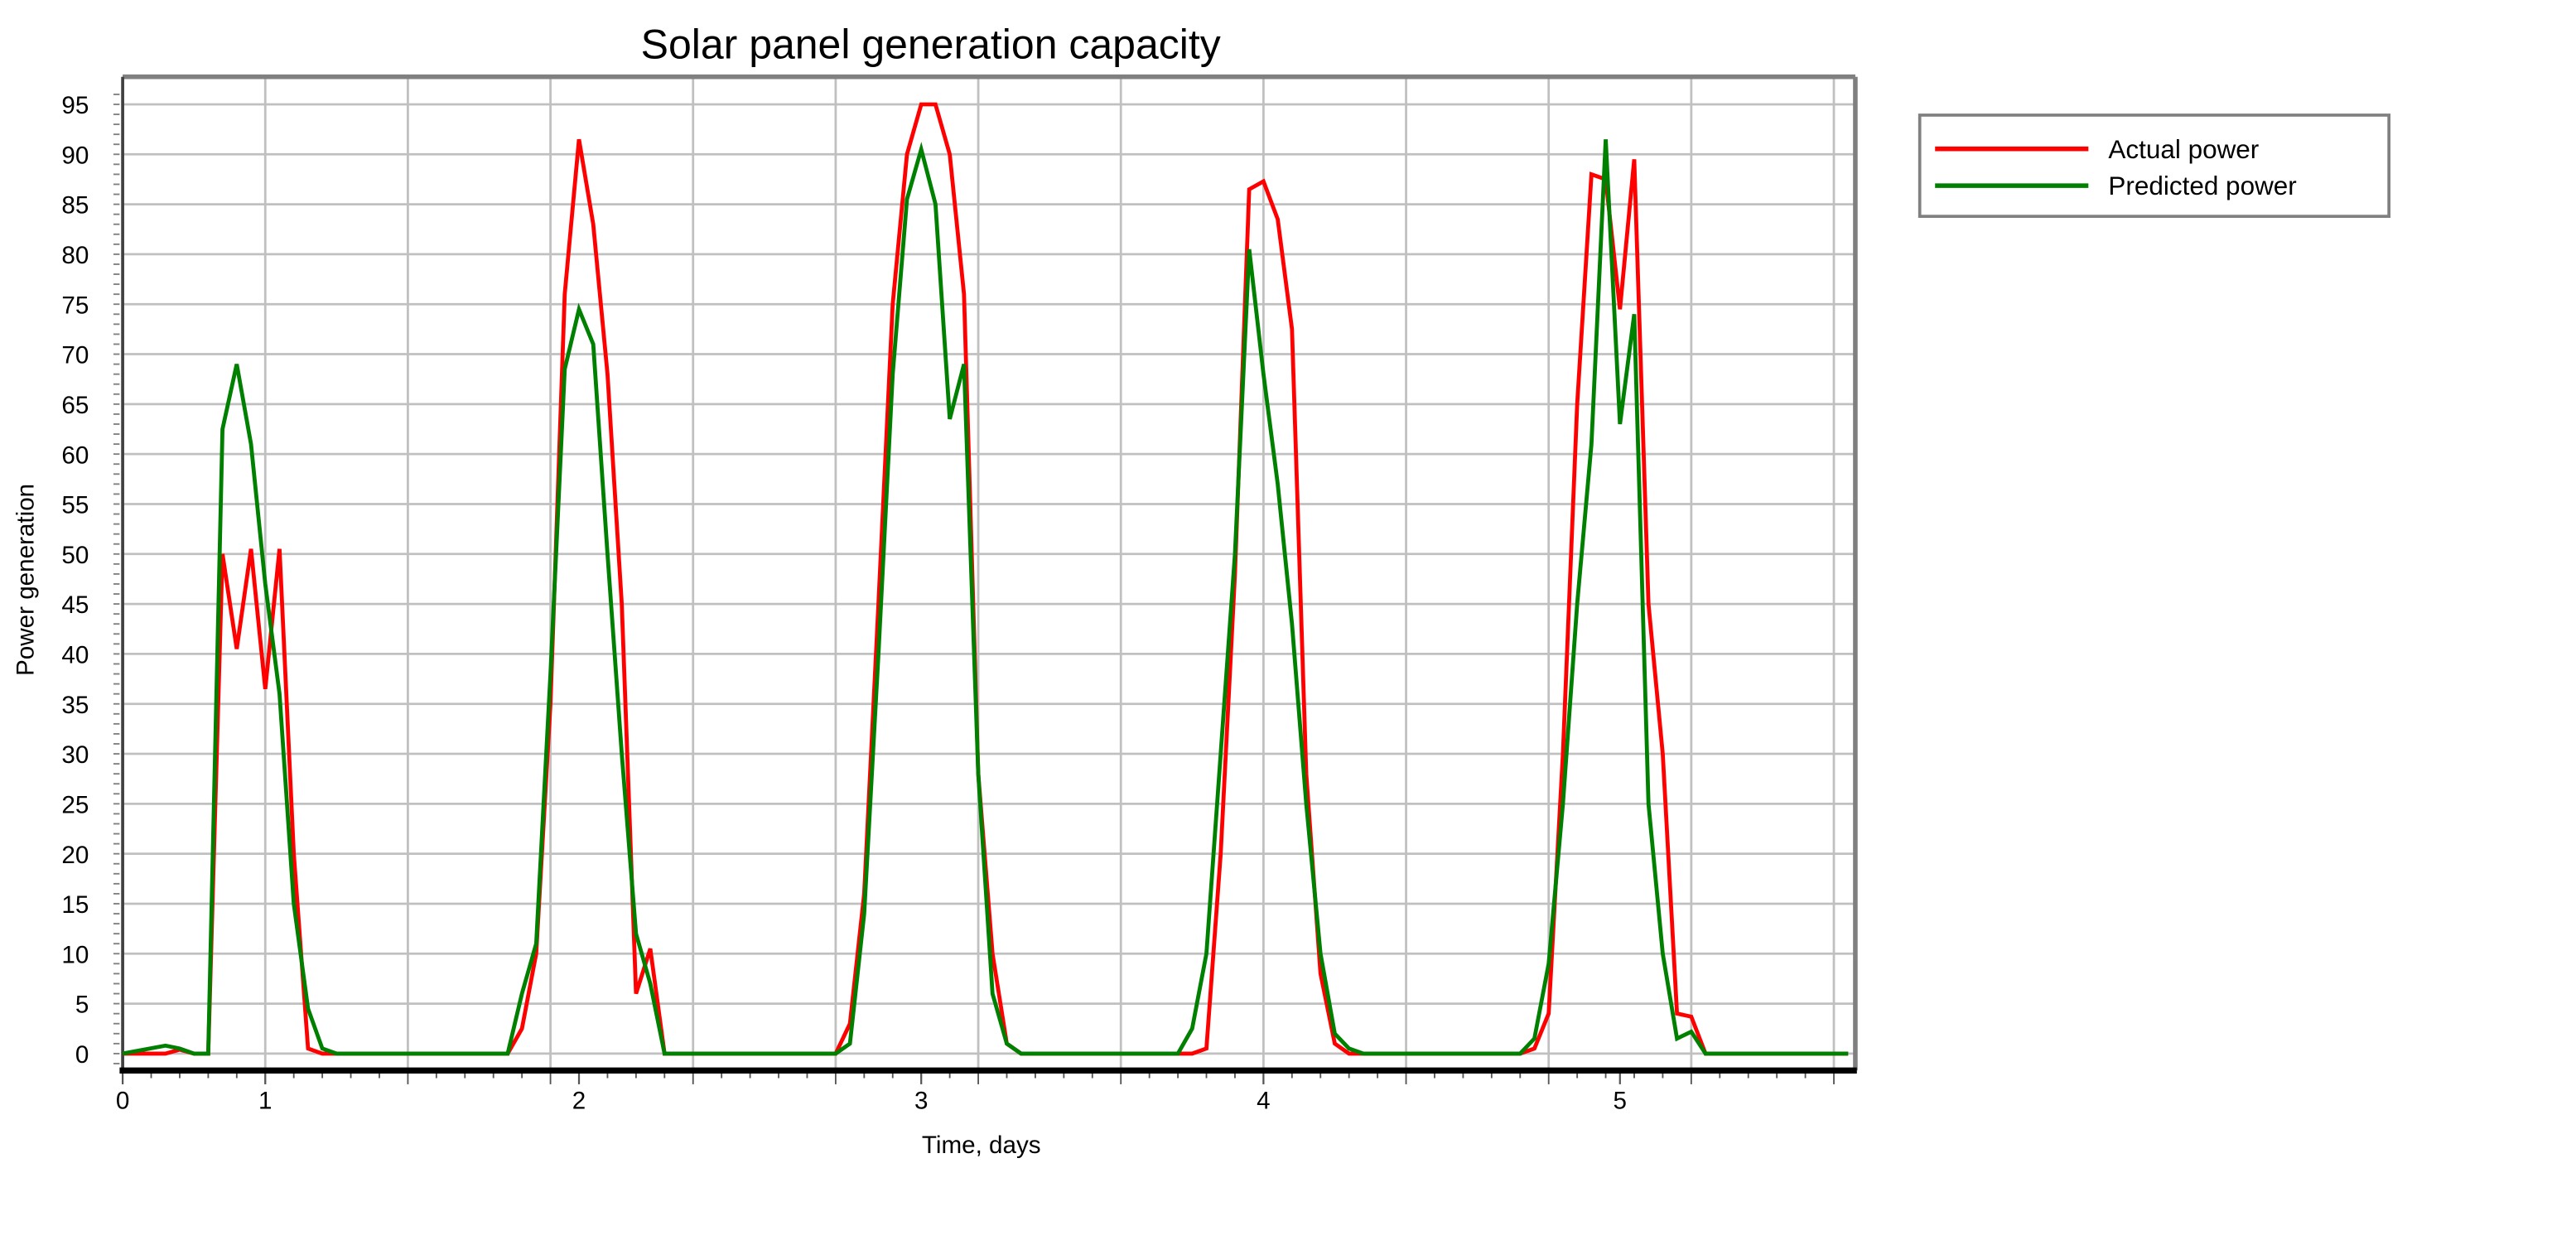 The height and width of the screenshot is (1250, 2576). Describe the element at coordinates (75, 256) in the screenshot. I see `y-tick-label: 80` at that location.